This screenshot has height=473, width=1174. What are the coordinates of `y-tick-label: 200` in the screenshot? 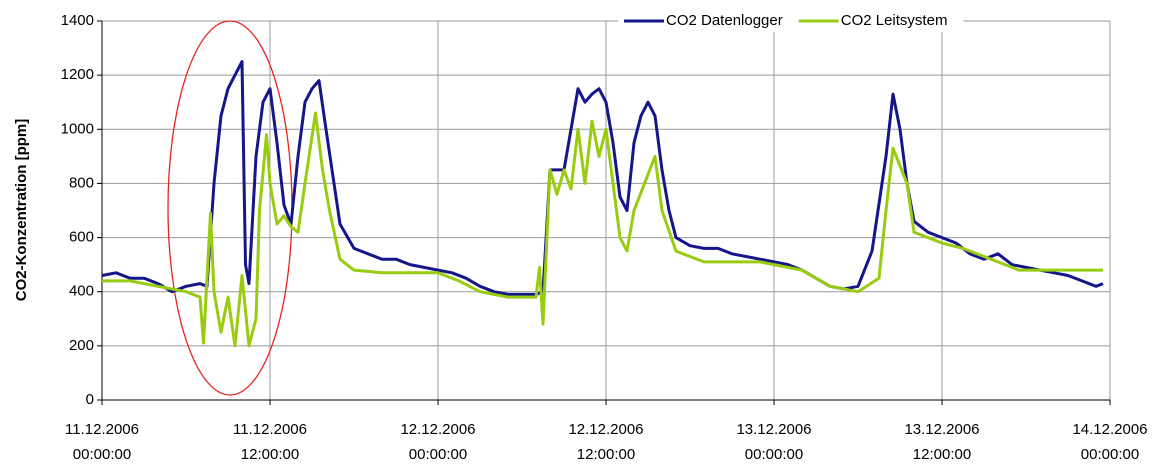 It's located at (81, 345).